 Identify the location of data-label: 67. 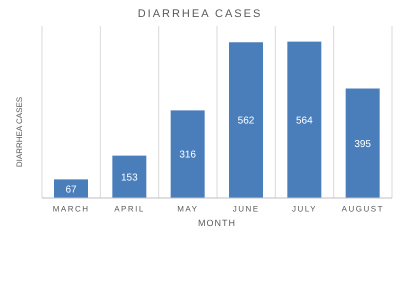
(71, 190).